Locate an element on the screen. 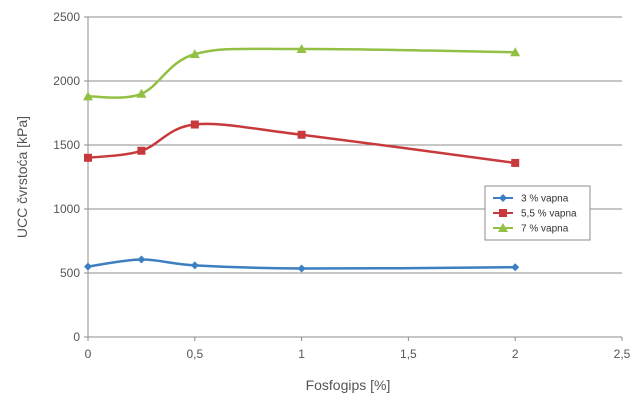 The width and height of the screenshot is (639, 400). legend-label: 5,5 % vapna is located at coordinates (549, 214).